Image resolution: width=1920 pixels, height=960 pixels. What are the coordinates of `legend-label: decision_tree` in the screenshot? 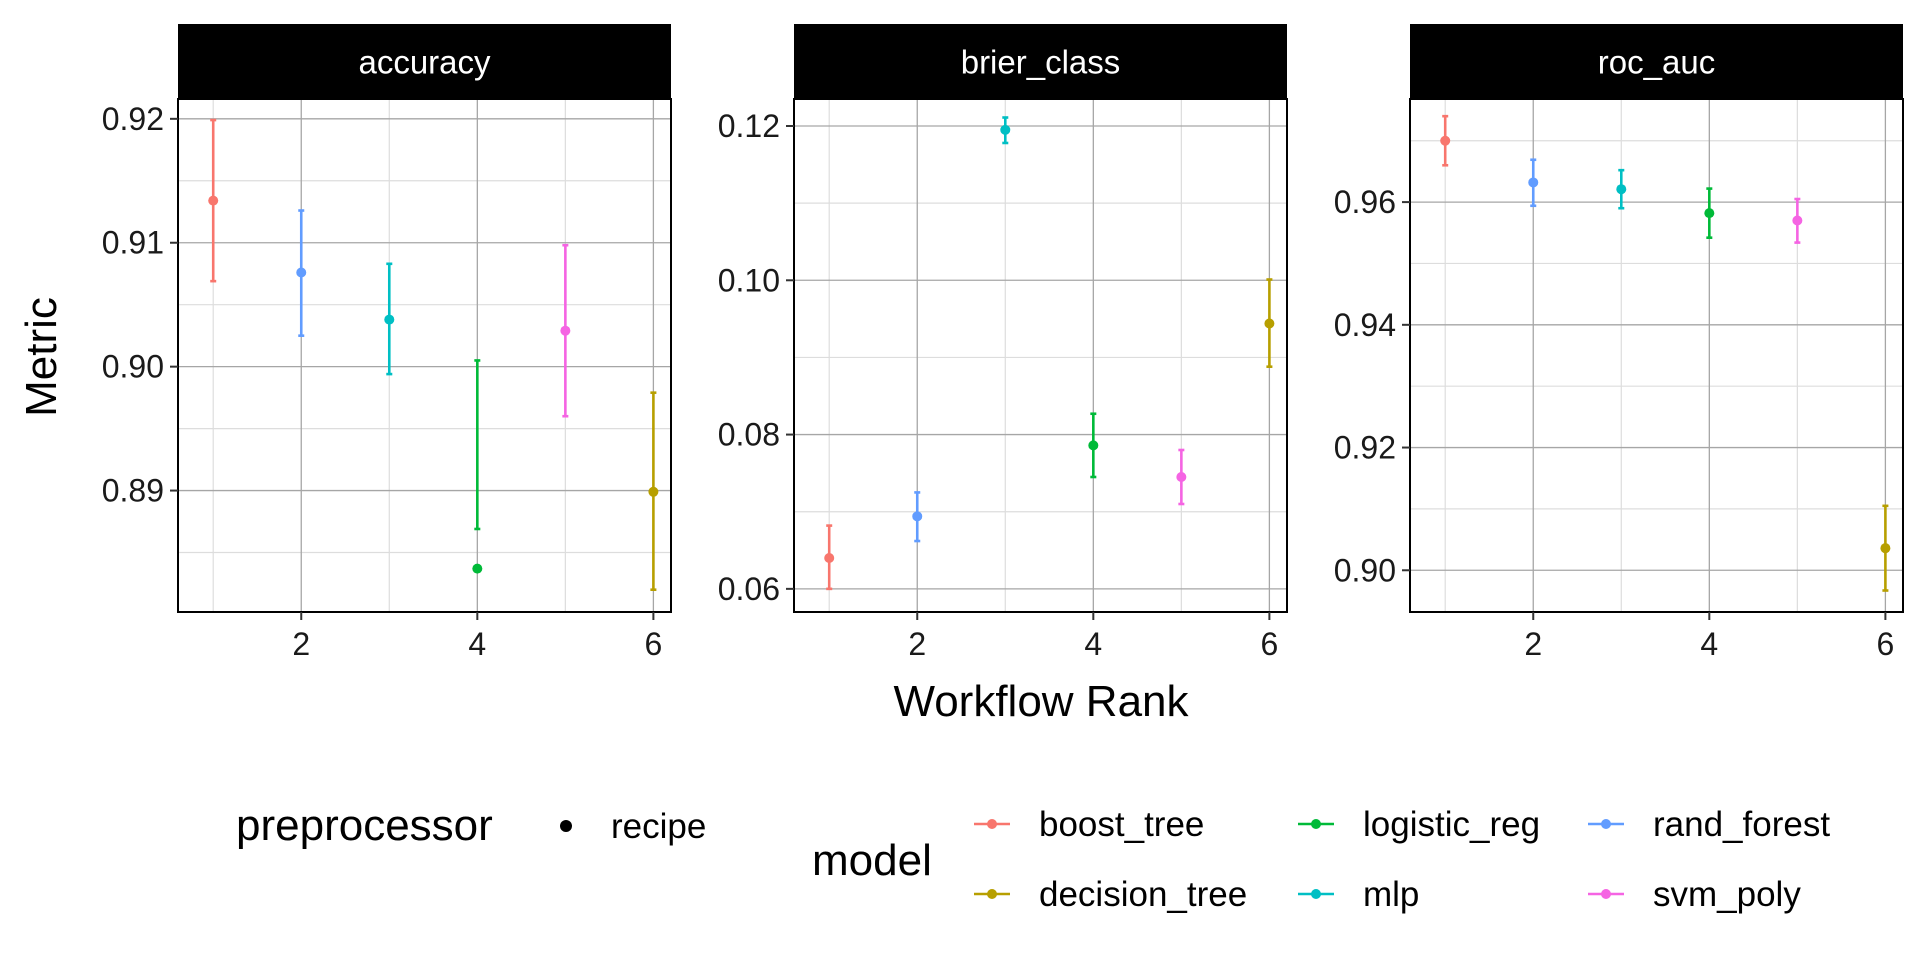 It's located at (1143, 894).